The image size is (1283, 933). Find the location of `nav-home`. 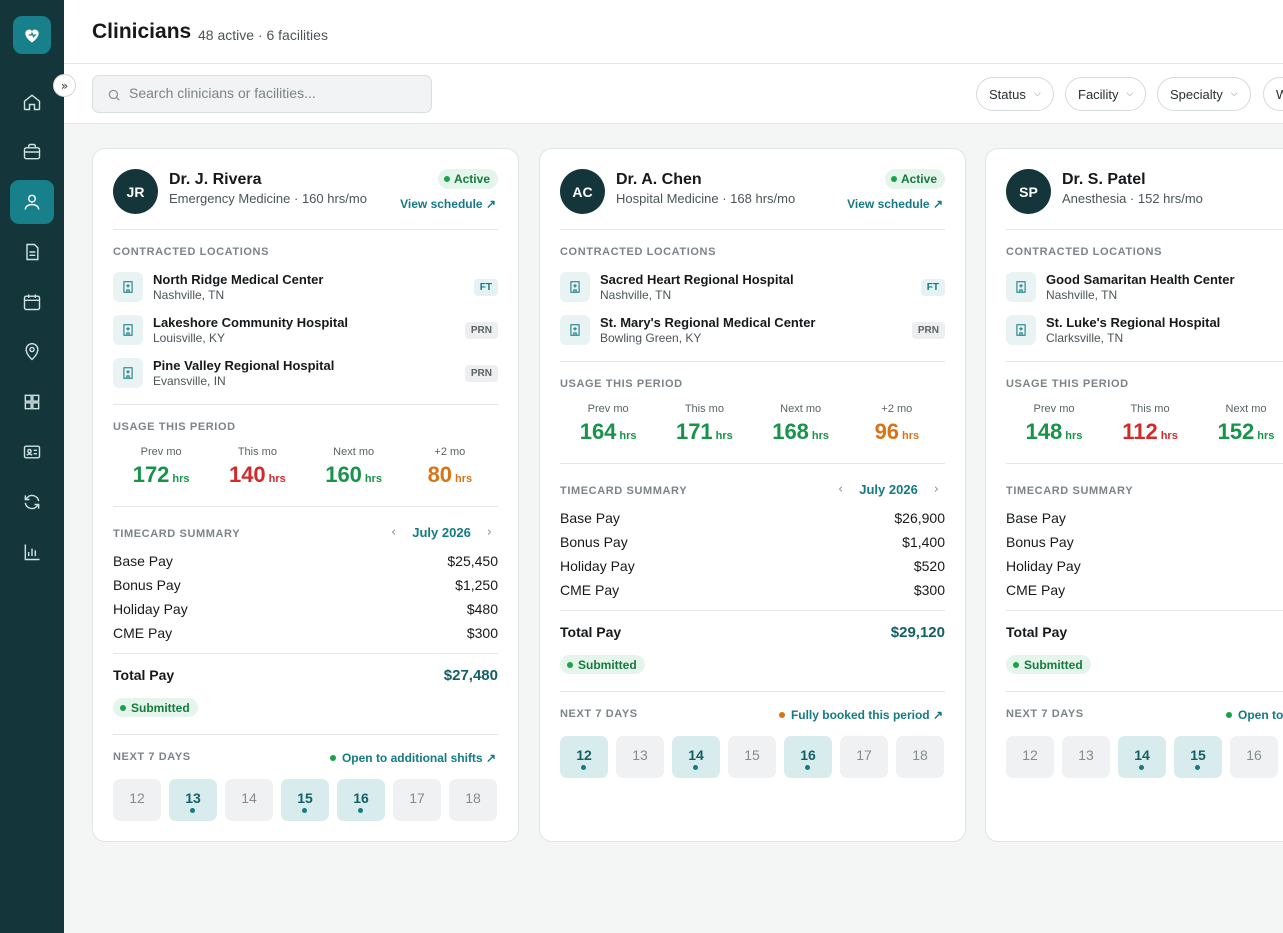

nav-home is located at coordinates (32, 102).